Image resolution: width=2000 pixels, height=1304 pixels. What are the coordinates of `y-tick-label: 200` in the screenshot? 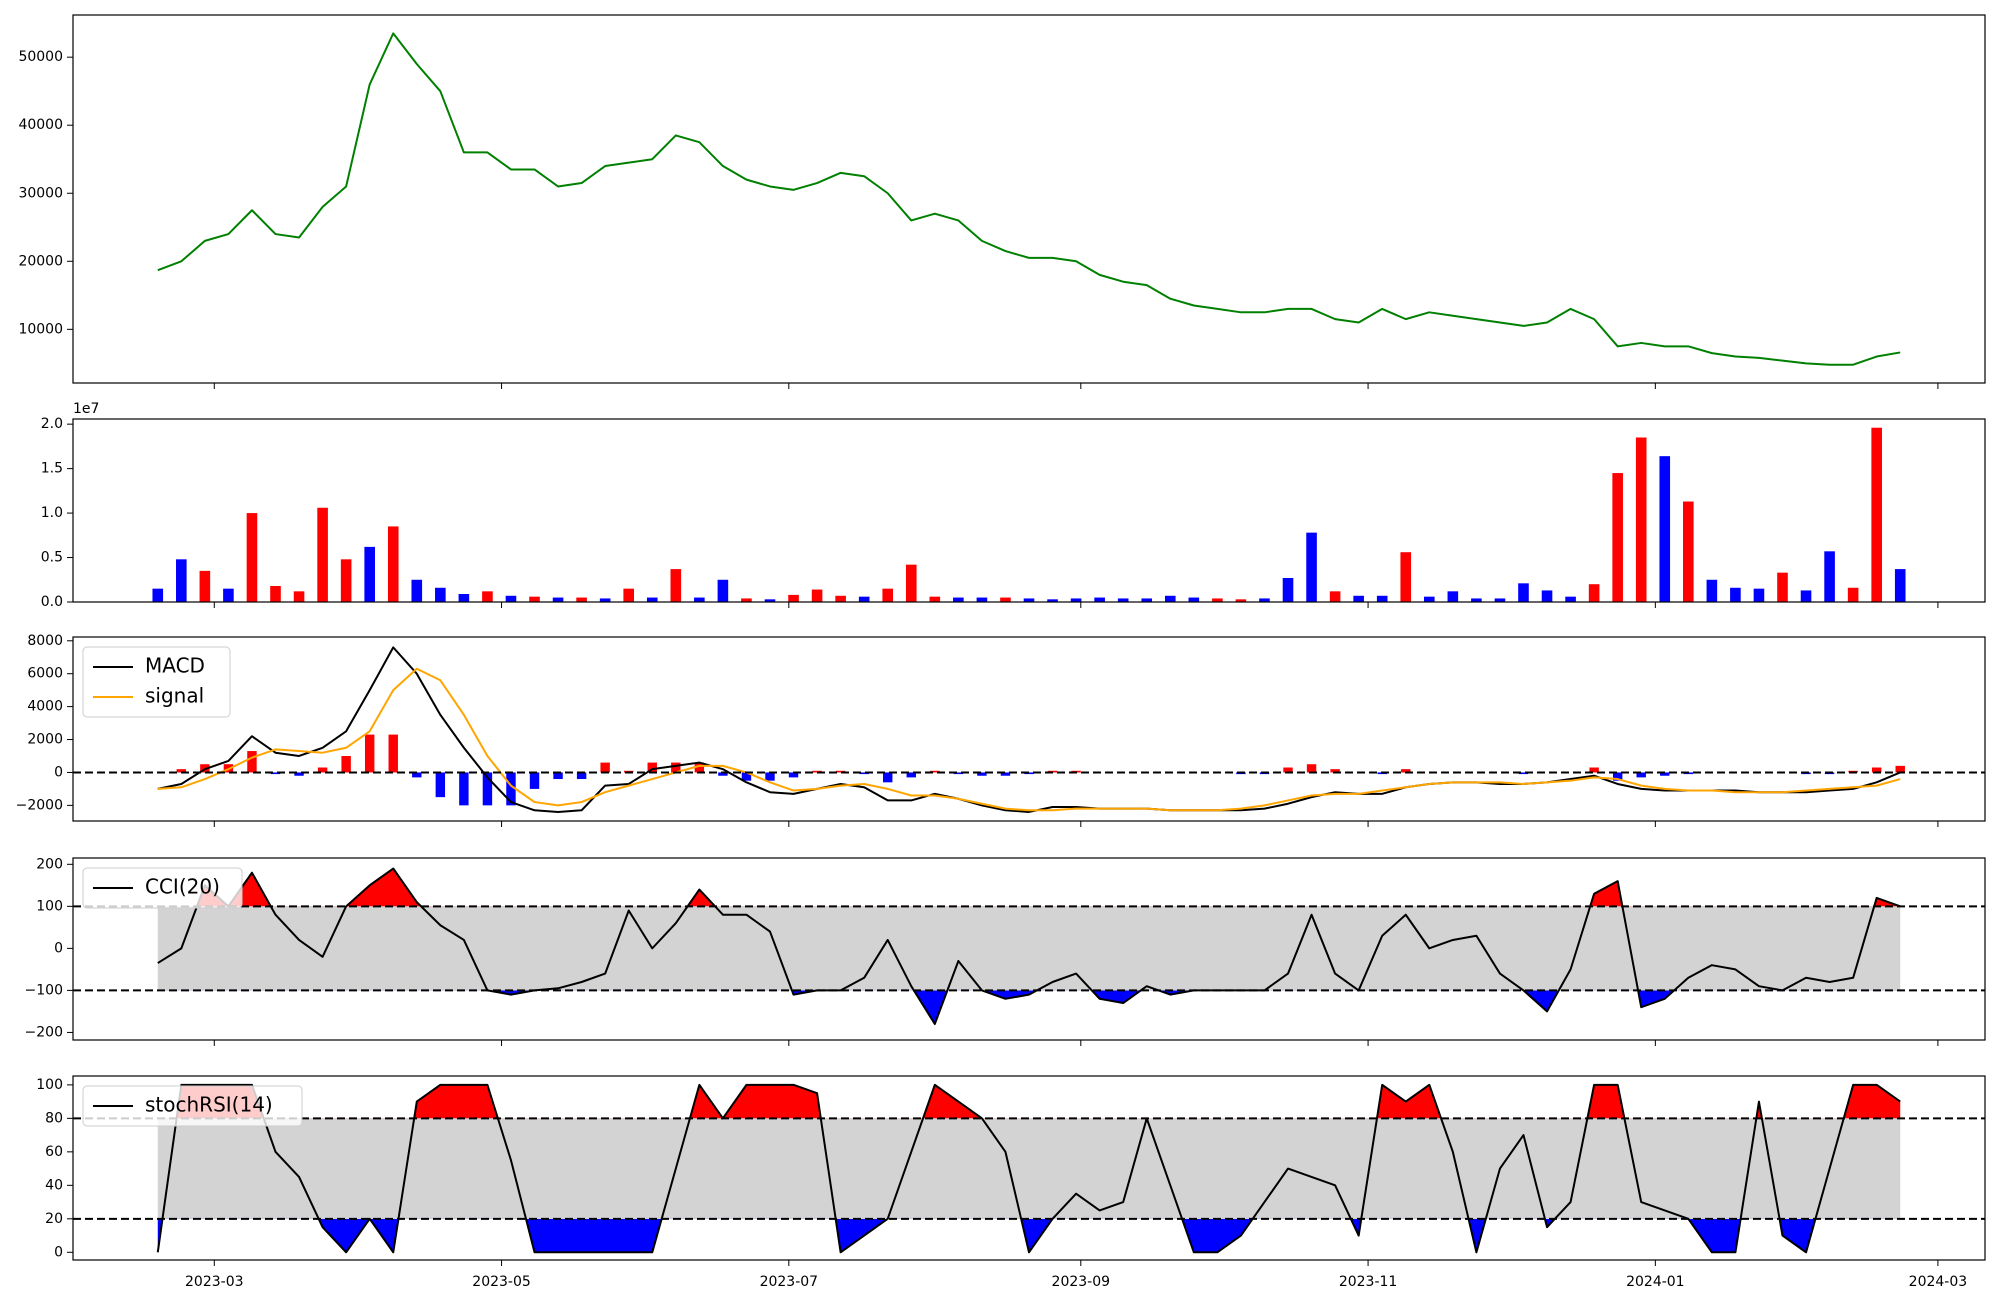 It's located at (49, 864).